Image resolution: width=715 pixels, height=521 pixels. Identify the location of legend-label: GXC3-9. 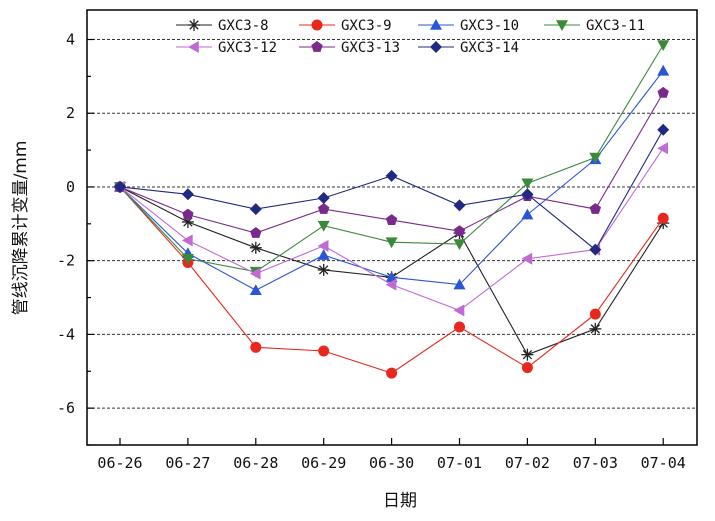
(366, 26).